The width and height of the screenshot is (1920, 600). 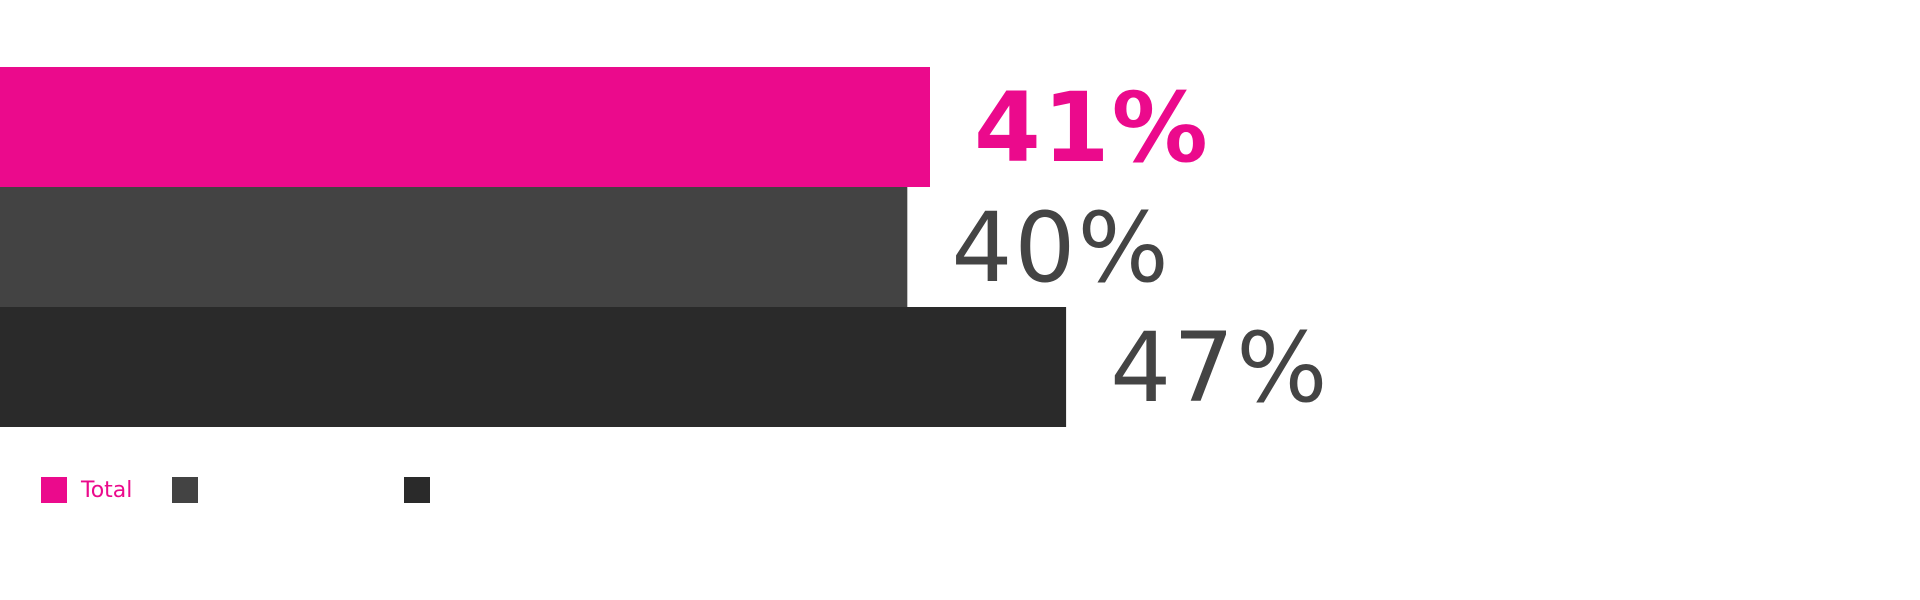 What do you see at coordinates (54, 490) in the screenshot?
I see `legend-swatch-total` at bounding box center [54, 490].